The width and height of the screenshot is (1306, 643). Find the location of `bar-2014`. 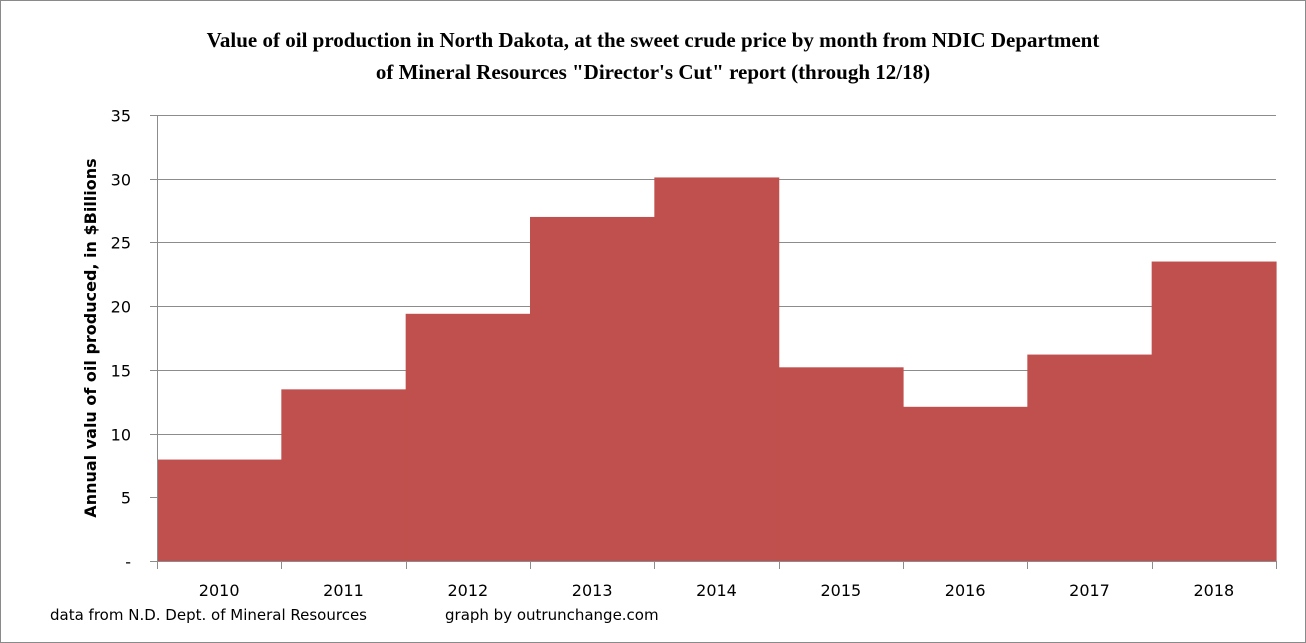

bar-2014 is located at coordinates (717, 369).